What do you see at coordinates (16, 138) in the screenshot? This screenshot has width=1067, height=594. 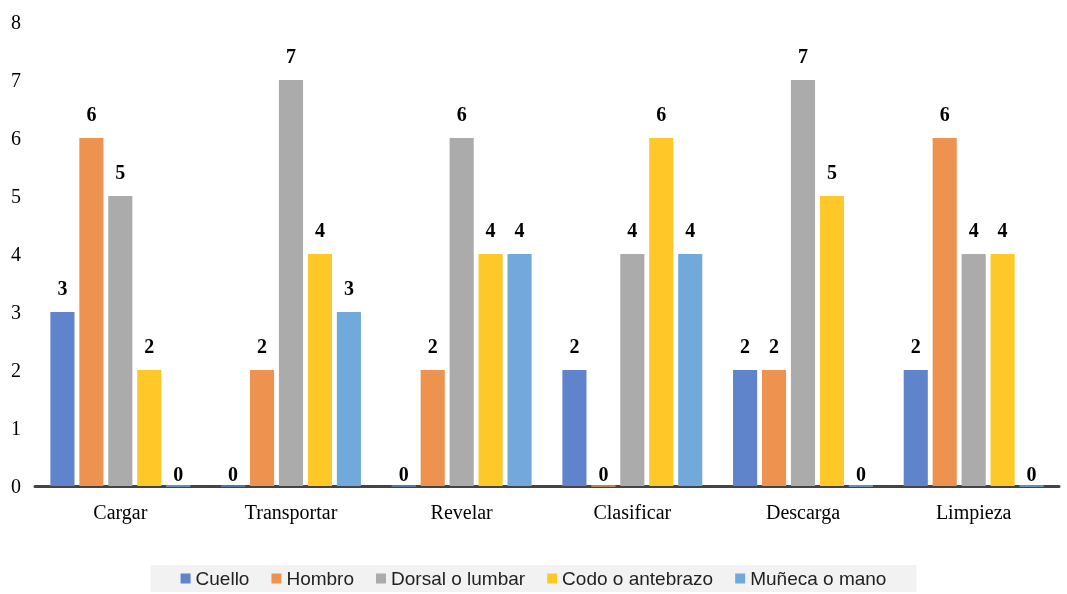 I see `y-tick-label: 6` at bounding box center [16, 138].